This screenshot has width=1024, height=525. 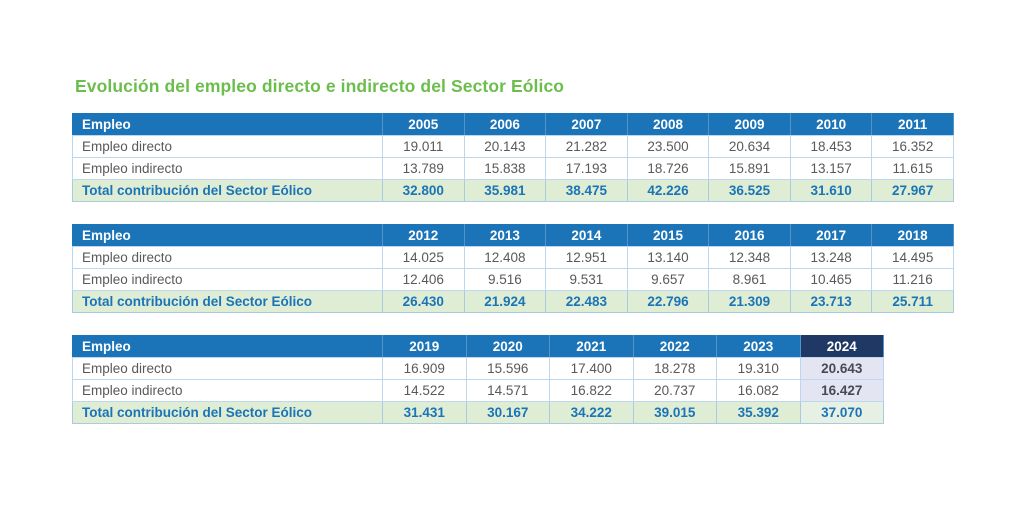 I want to click on year-header-2020: 2020, so click(x=507, y=346).